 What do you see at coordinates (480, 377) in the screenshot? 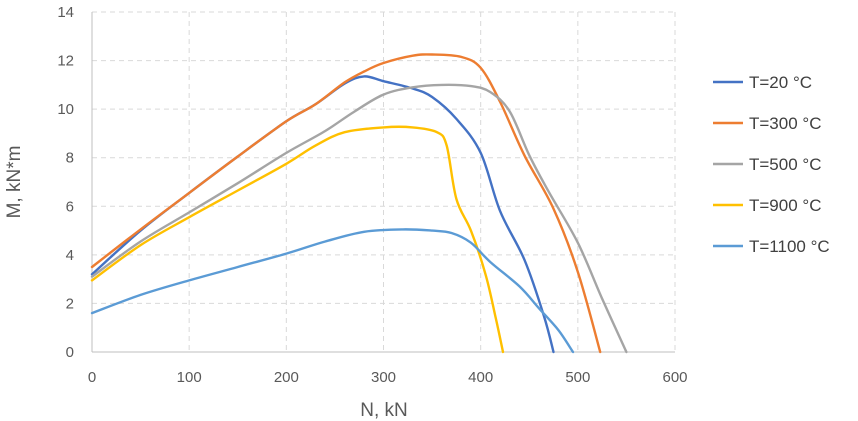
I see `x-tick-label: 400` at bounding box center [480, 377].